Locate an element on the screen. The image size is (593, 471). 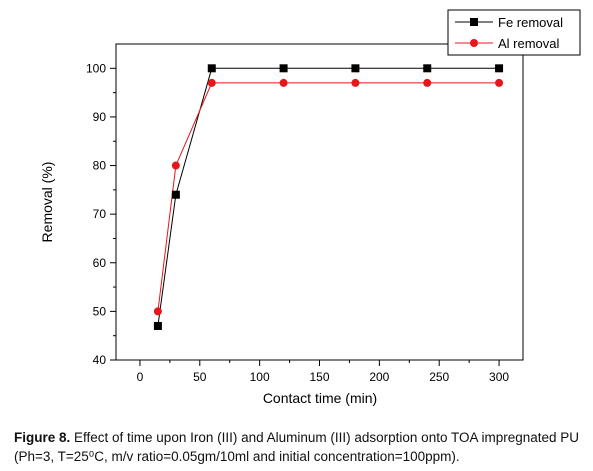
legend-fe-removal-label: Fe removal is located at coordinates (530, 22).